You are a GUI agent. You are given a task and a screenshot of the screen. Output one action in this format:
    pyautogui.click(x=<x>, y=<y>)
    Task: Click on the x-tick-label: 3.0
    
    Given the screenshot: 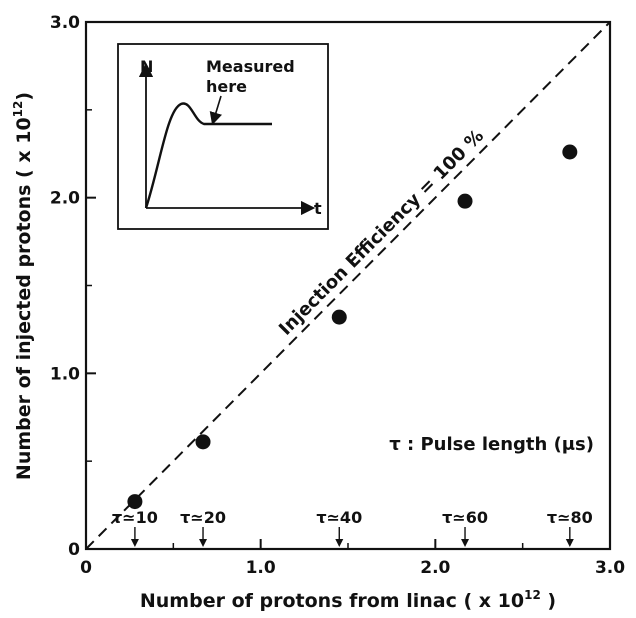 What is the action you would take?
    pyautogui.click(x=610, y=568)
    